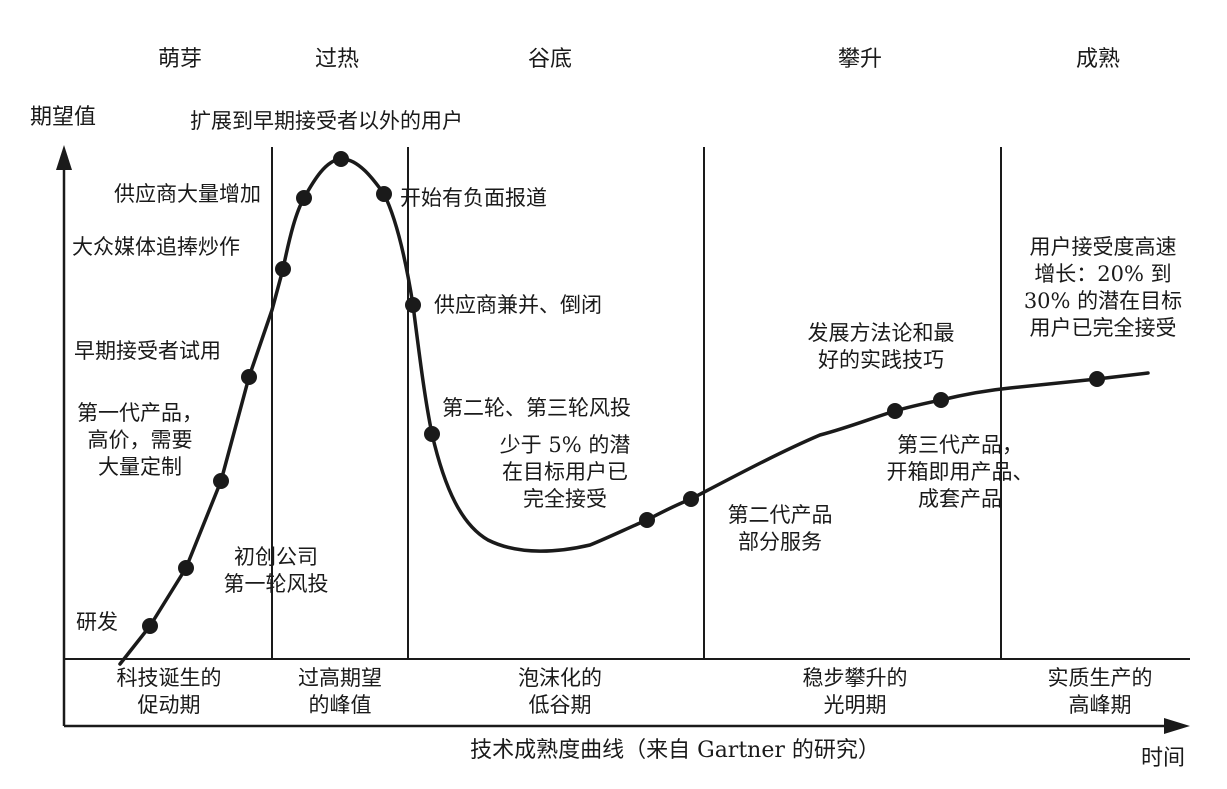 The height and width of the screenshot is (789, 1227). What do you see at coordinates (304, 198) in the screenshot?
I see `point-suppliers-increase` at bounding box center [304, 198].